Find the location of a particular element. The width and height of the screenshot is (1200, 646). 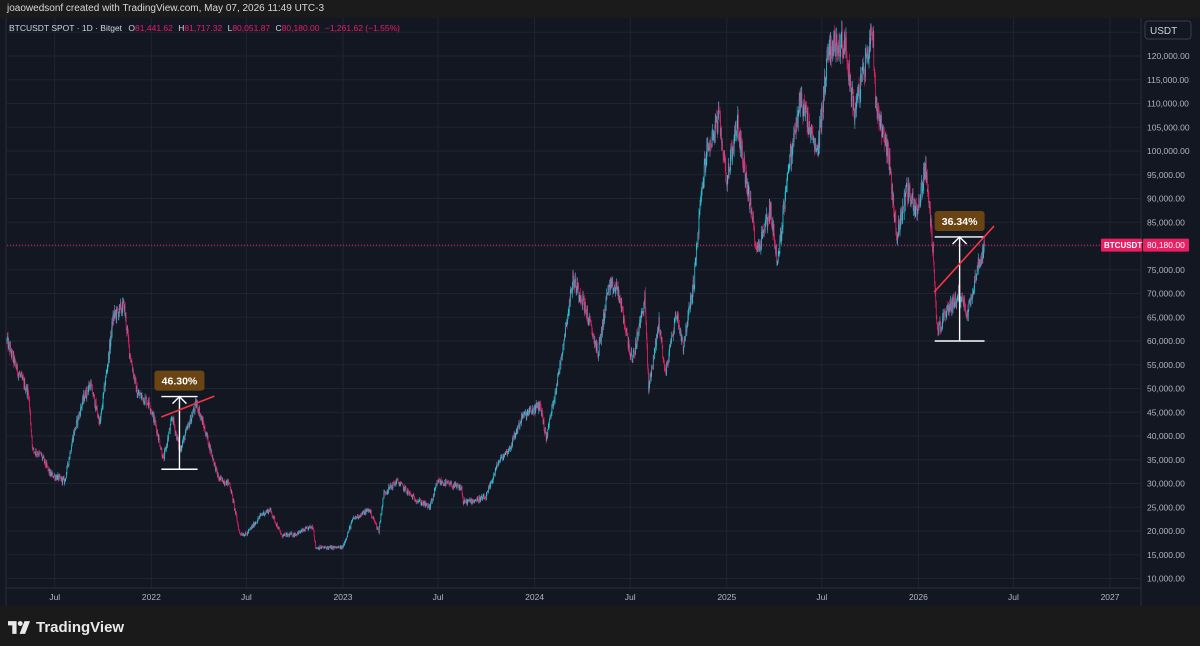

tradingview-logo: TradingView is located at coordinates (66, 627).